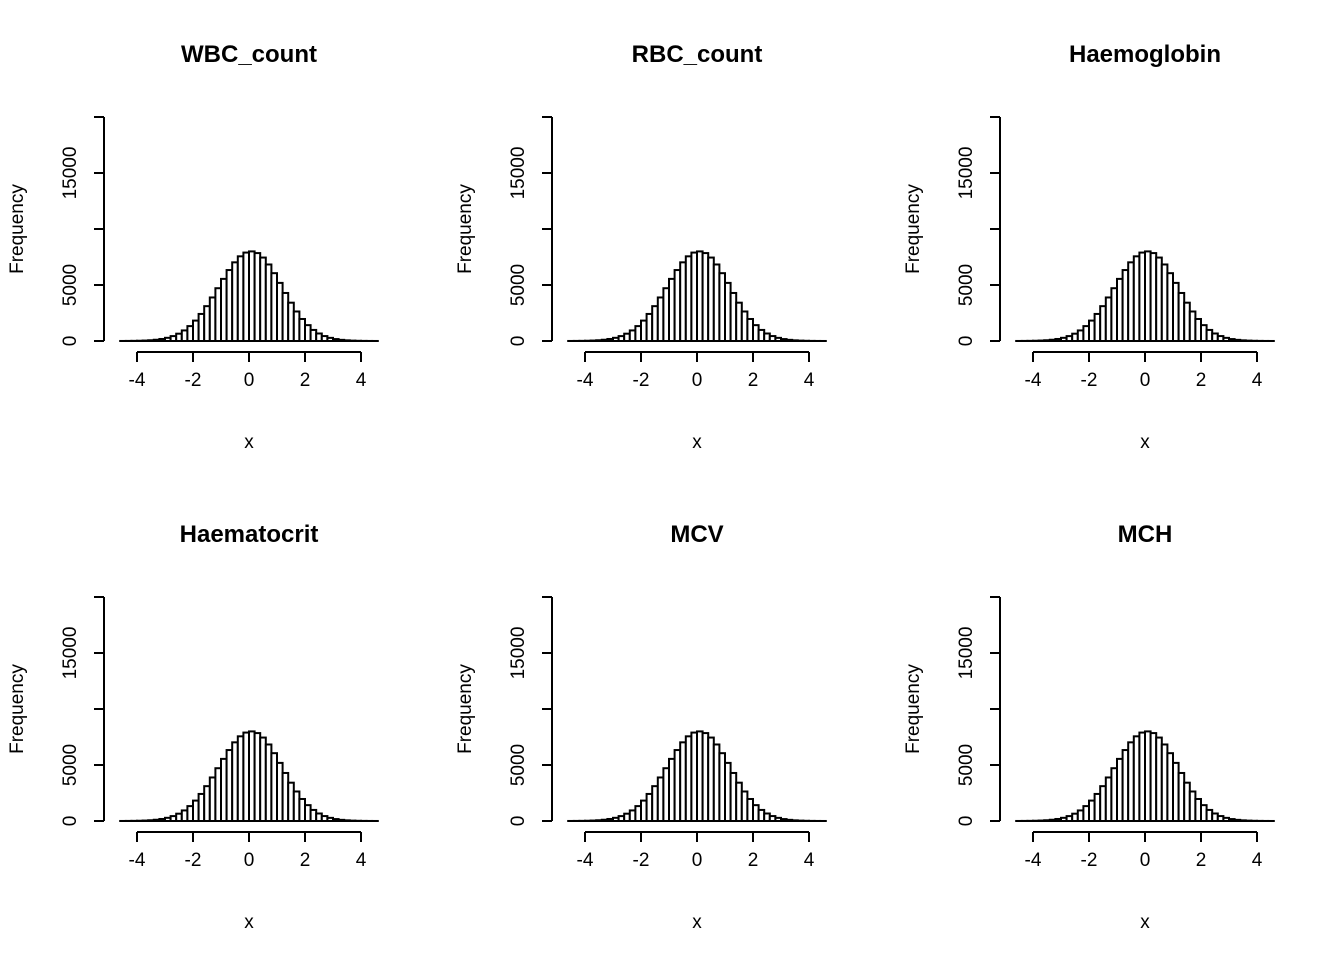 Image resolution: width=1344 pixels, height=960 pixels. Describe the element at coordinates (193, 247) in the screenshot. I see `histogram-panel: WBC_count -4 -2 0 2 4 x 0 5000 15000 Frequency` at that location.